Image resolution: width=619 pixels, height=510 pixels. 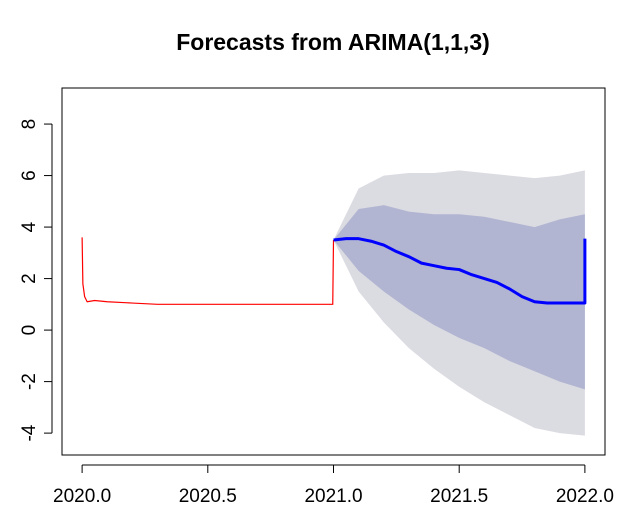 I want to click on x-tick-label: 2022.0, so click(x=585, y=496).